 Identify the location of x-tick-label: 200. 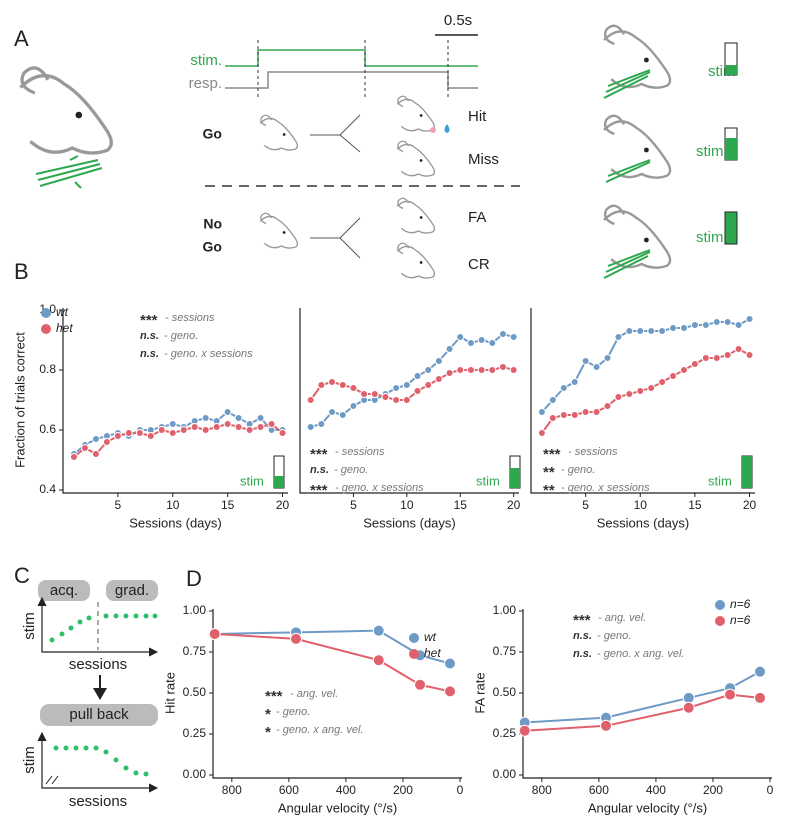
(713, 790).